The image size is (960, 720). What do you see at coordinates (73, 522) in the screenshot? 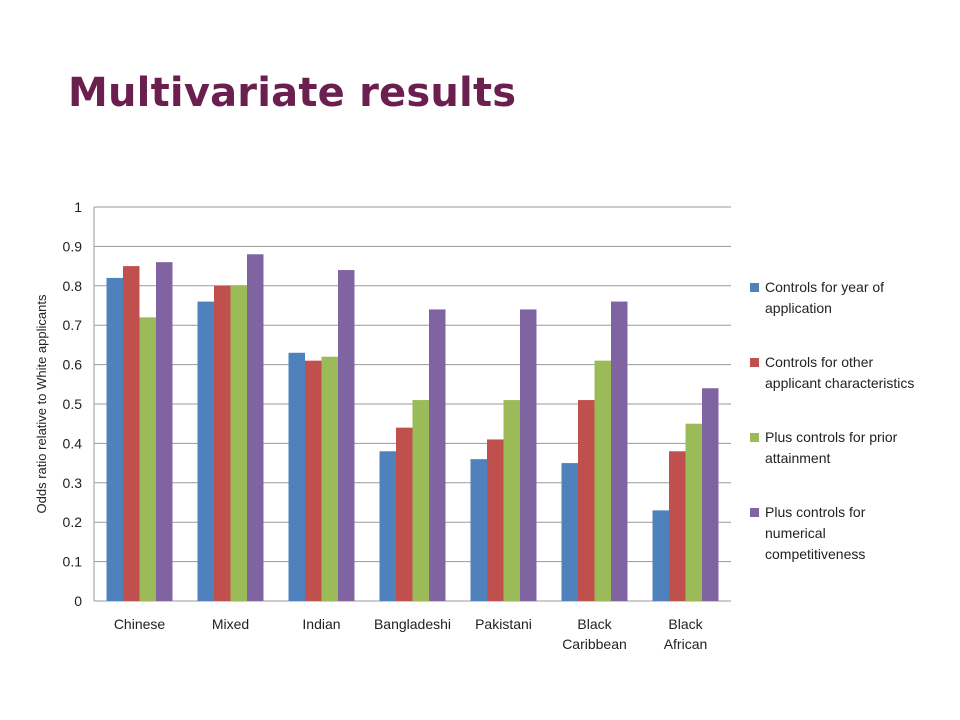
I see `y-tick-label: 0.2` at bounding box center [73, 522].